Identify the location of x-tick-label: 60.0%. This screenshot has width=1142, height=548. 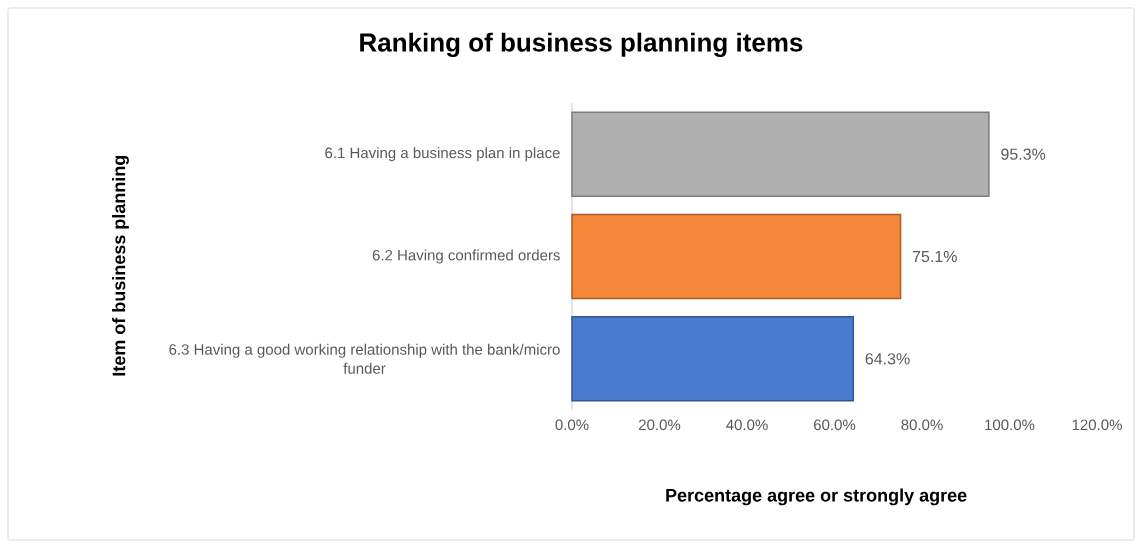
(835, 425).